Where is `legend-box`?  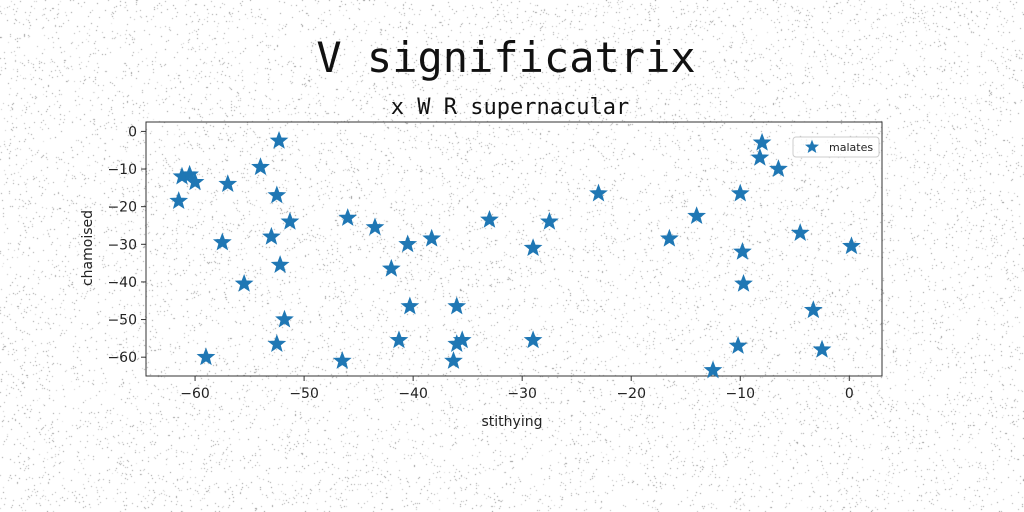
legend-box is located at coordinates (836, 147).